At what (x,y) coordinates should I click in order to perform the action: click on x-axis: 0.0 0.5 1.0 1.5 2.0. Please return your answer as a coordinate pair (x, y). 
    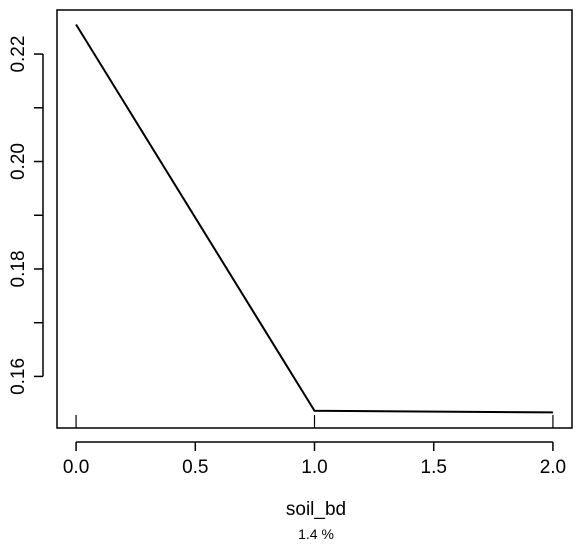
    Looking at the image, I should click on (314, 459).